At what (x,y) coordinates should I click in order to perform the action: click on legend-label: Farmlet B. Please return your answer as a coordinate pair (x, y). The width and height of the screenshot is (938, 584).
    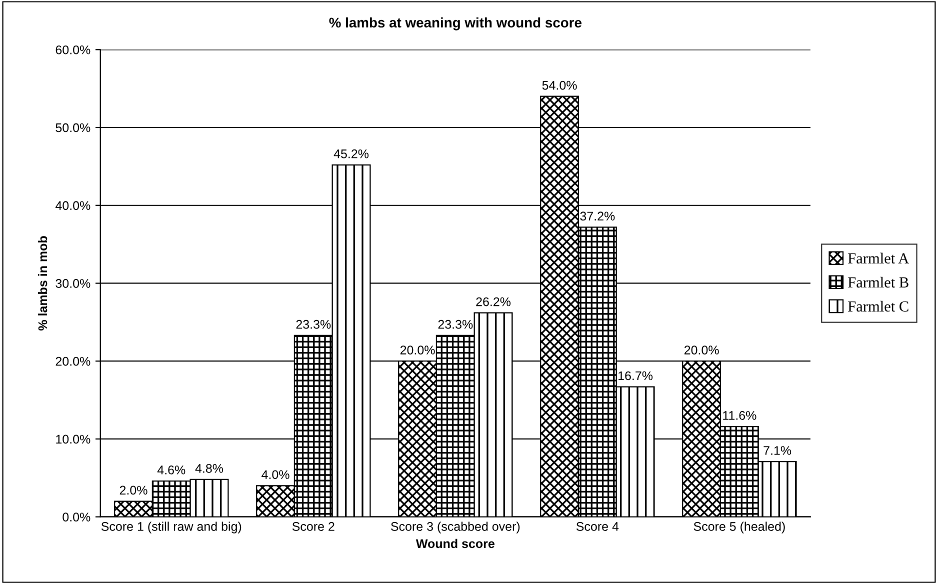
    Looking at the image, I should click on (878, 282).